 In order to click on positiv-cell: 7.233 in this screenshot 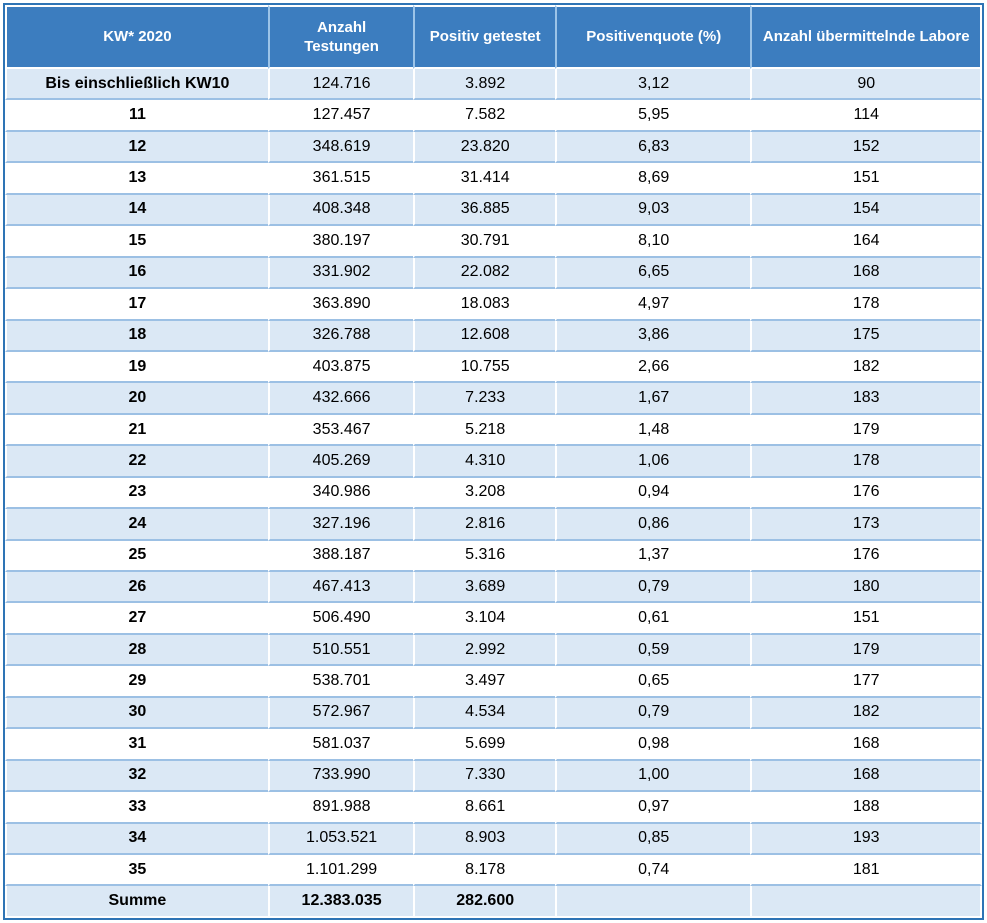, I will do `click(484, 399)`.